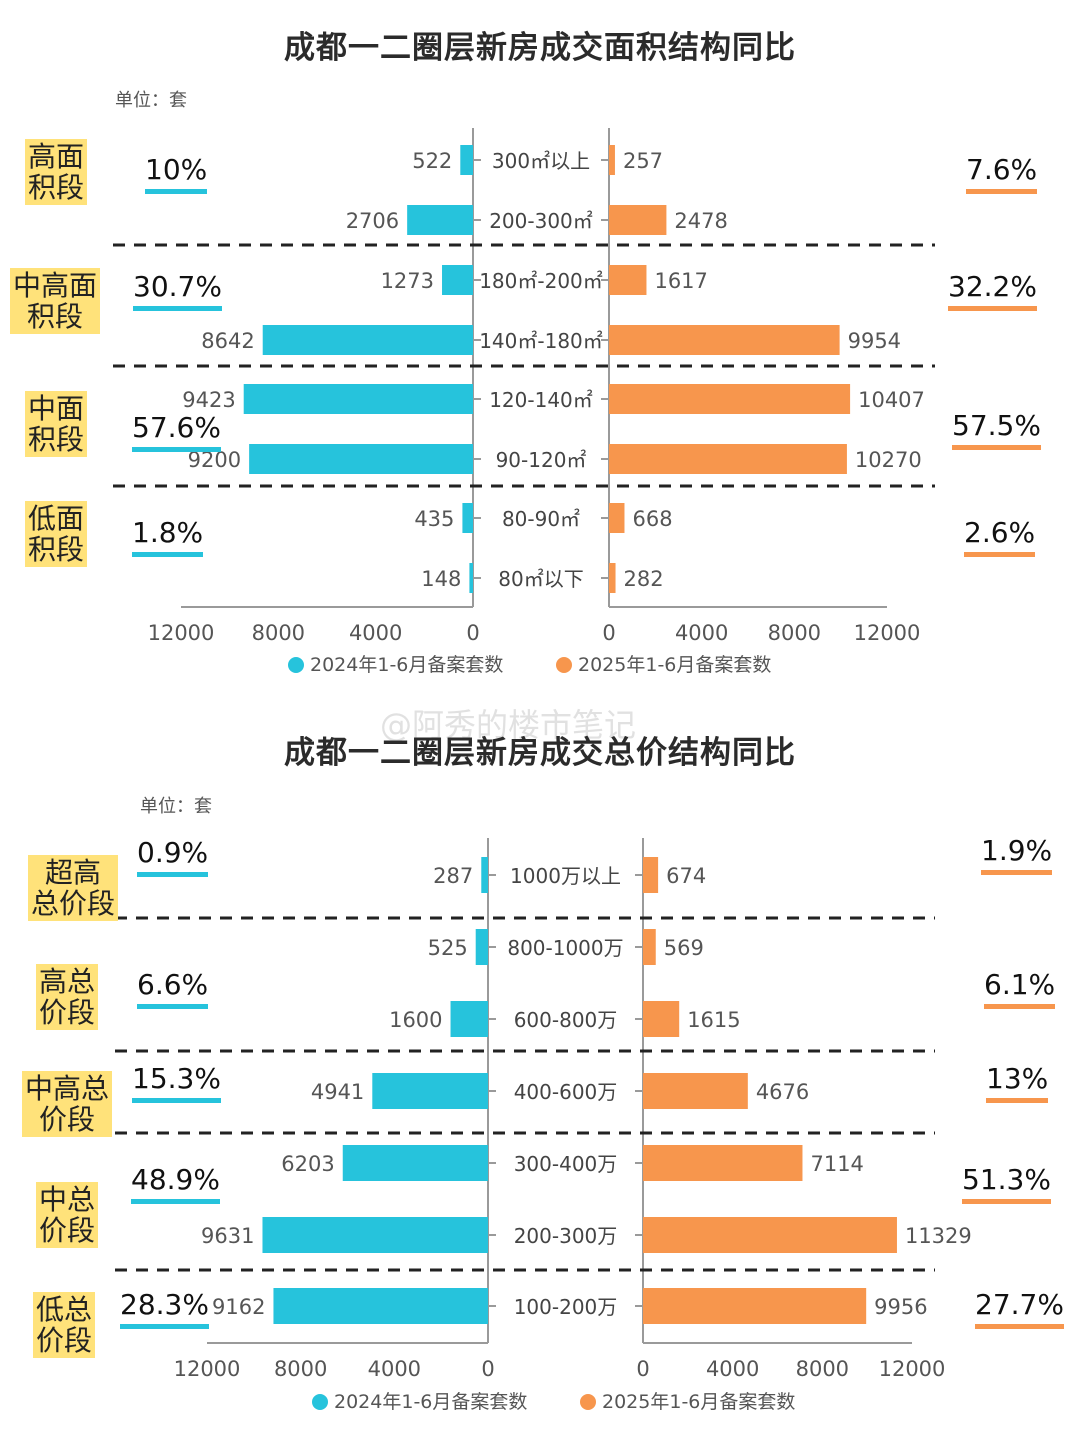 The height and width of the screenshot is (1440, 1080). I want to click on chart1-left-pct-1: 30.7%, so click(177, 290).